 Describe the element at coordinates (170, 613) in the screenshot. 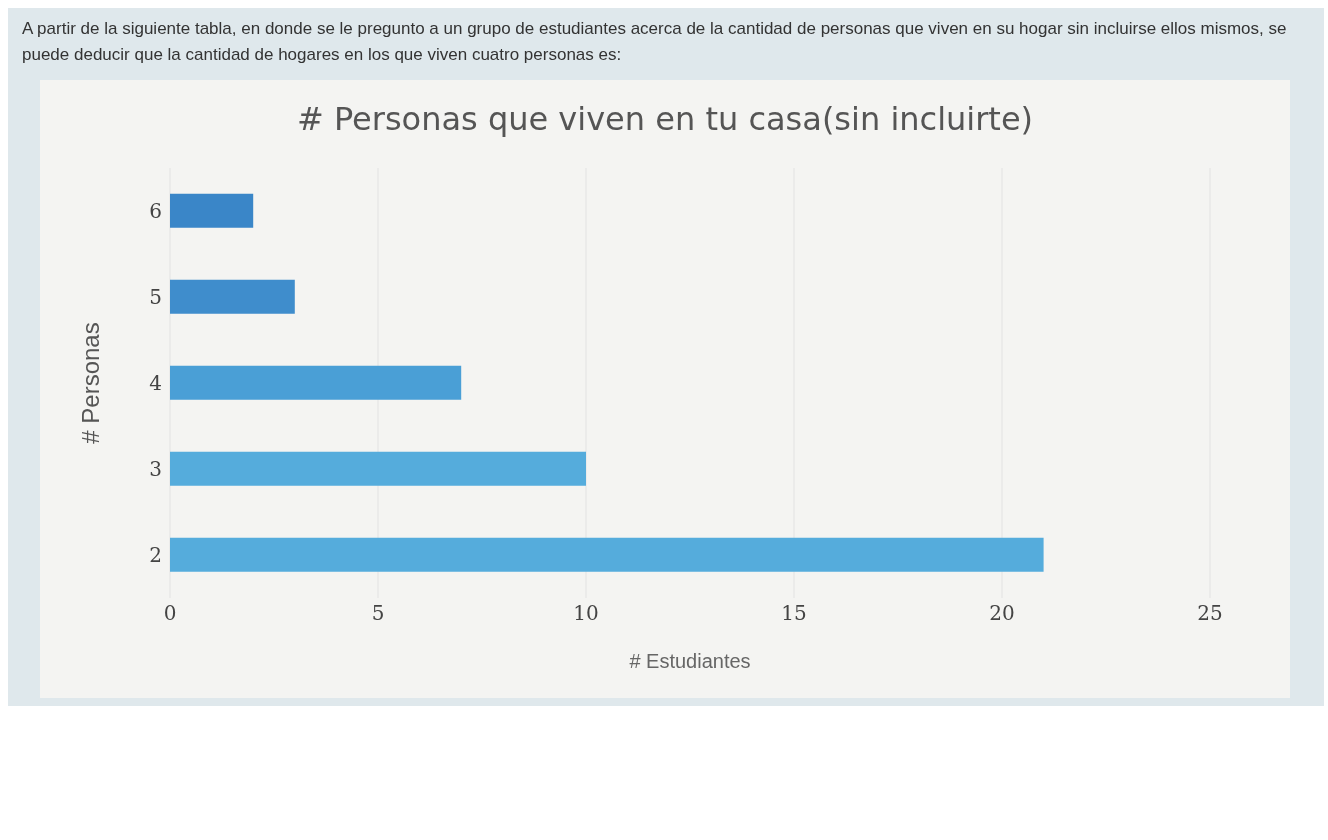

I see `x-tick-label: 0` at that location.